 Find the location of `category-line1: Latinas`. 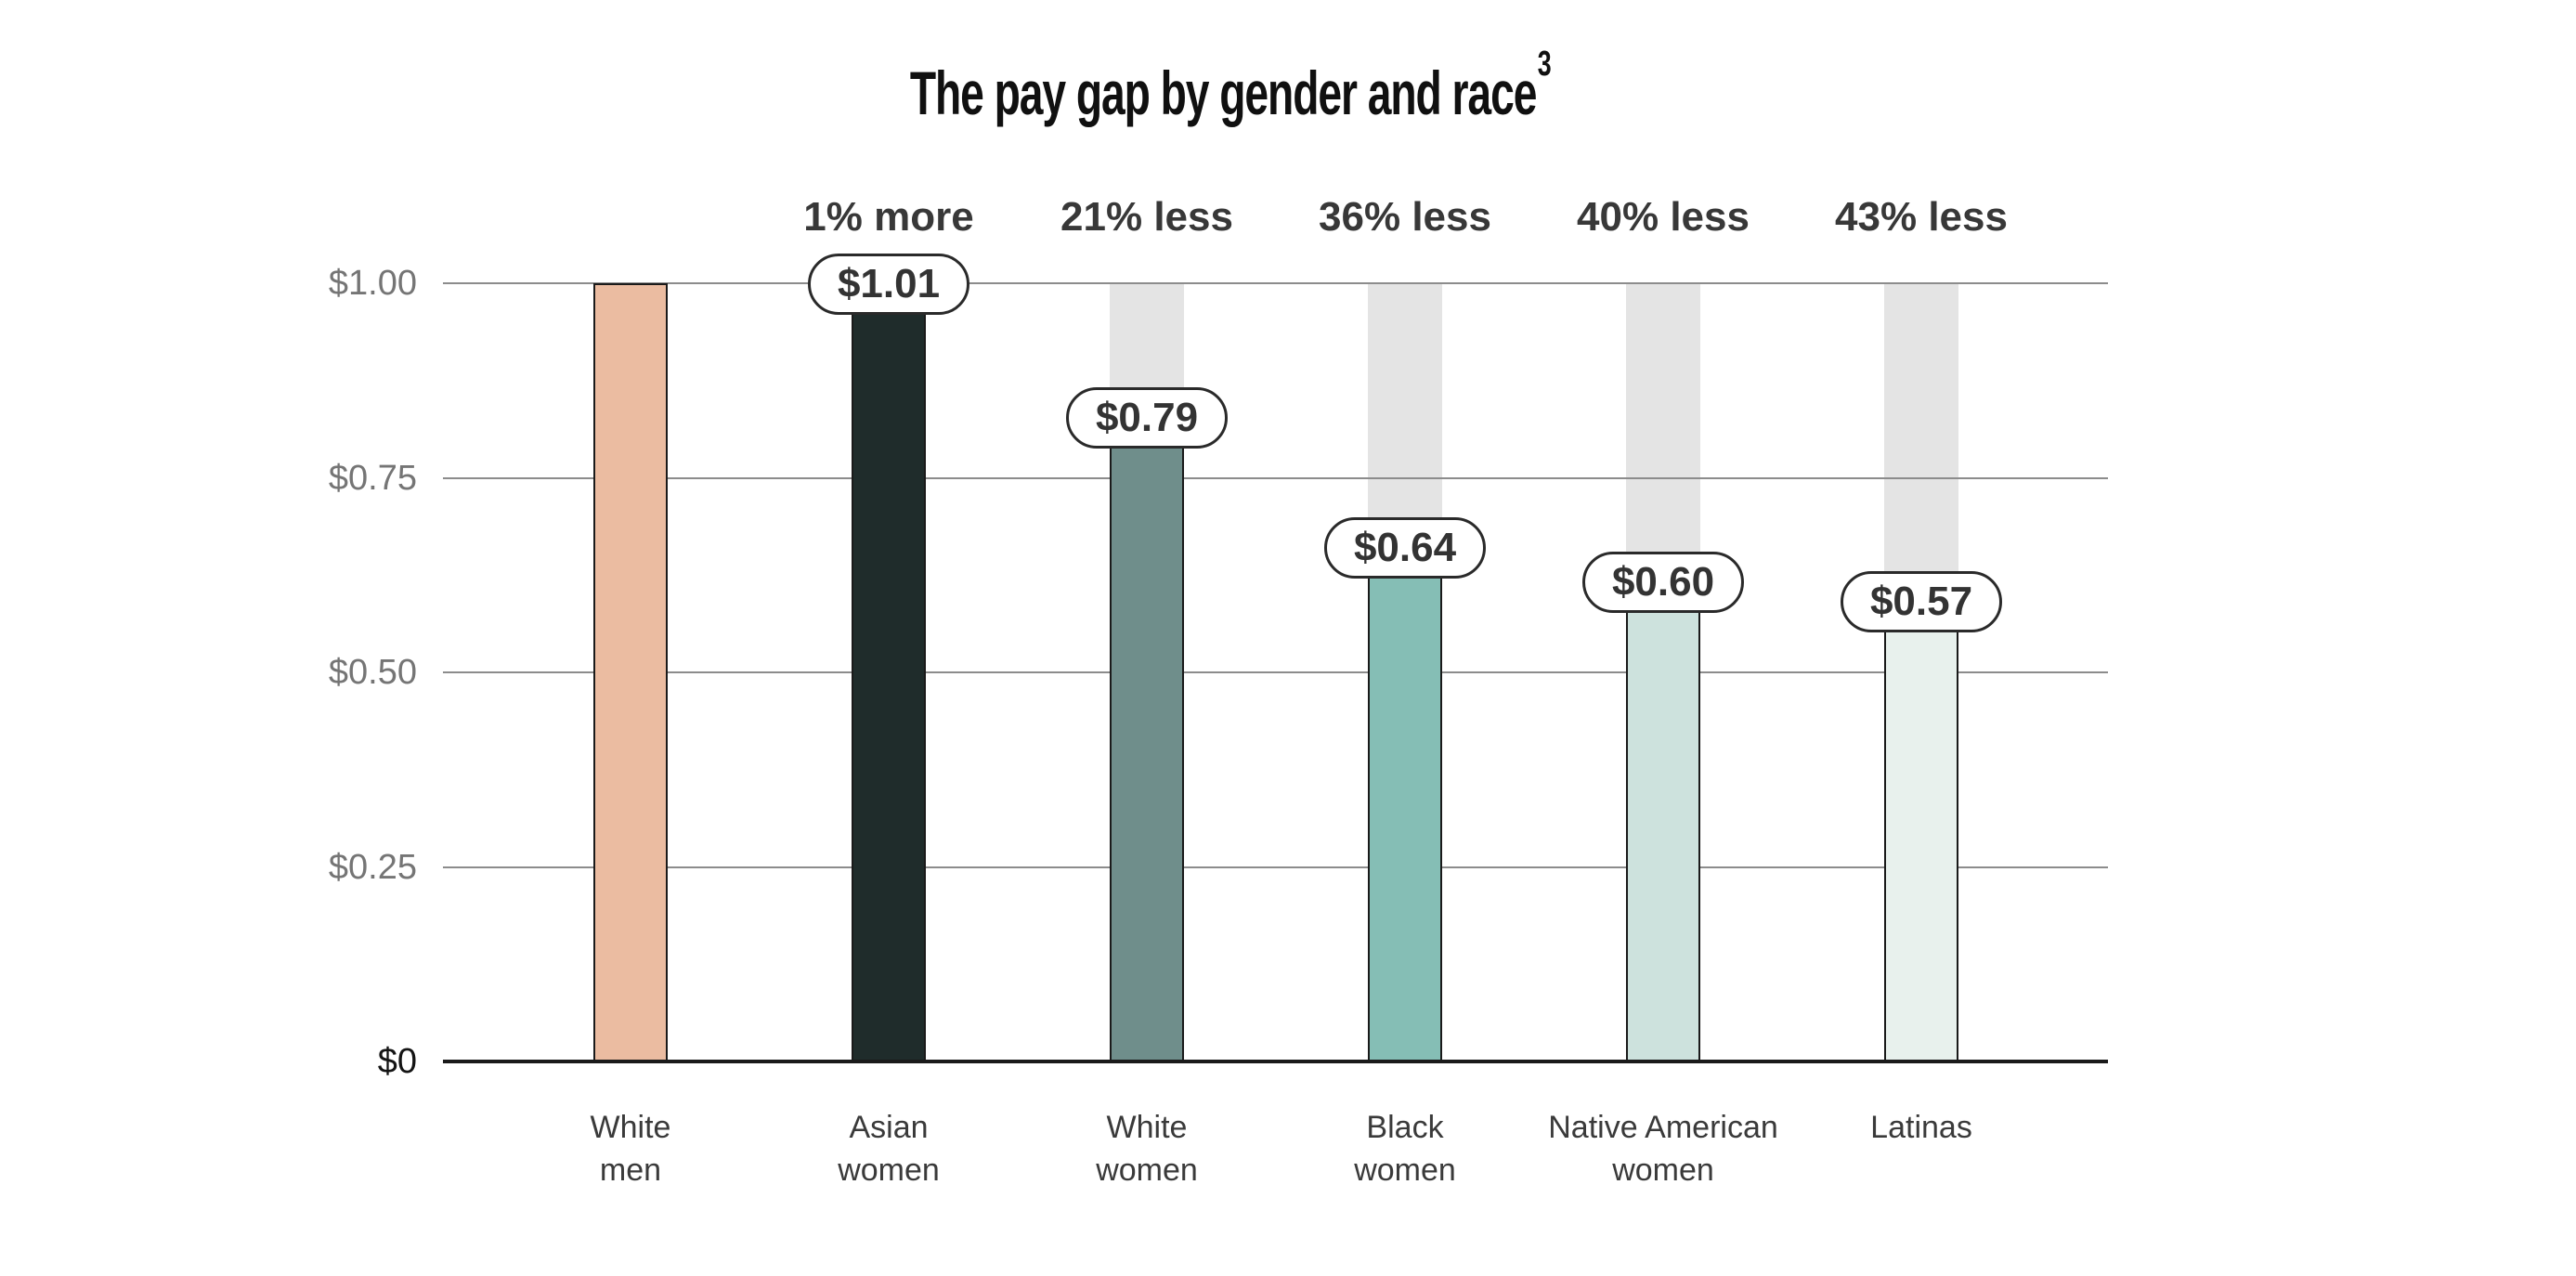

category-line1: Latinas is located at coordinates (1921, 1127).